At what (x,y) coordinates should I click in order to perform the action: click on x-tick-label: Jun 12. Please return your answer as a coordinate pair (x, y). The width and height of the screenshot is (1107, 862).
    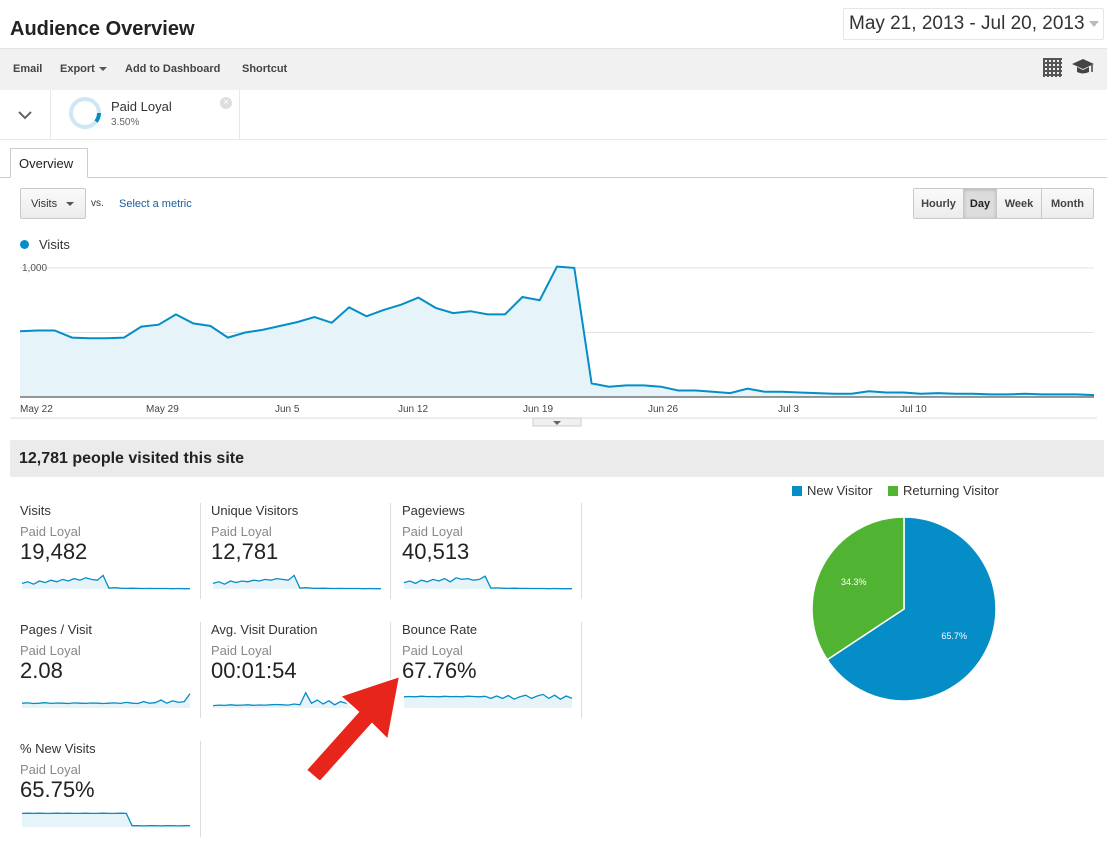
    Looking at the image, I should click on (413, 409).